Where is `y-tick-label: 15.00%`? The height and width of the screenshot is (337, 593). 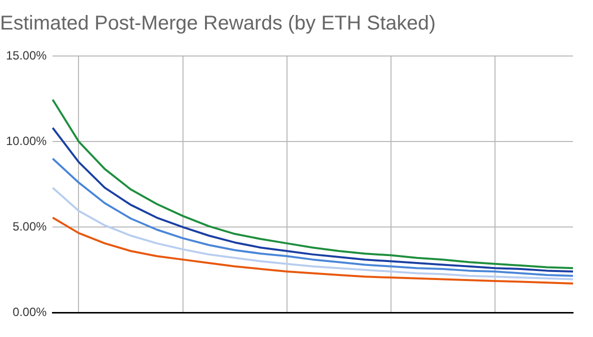 y-tick-label: 15.00% is located at coordinates (27, 55).